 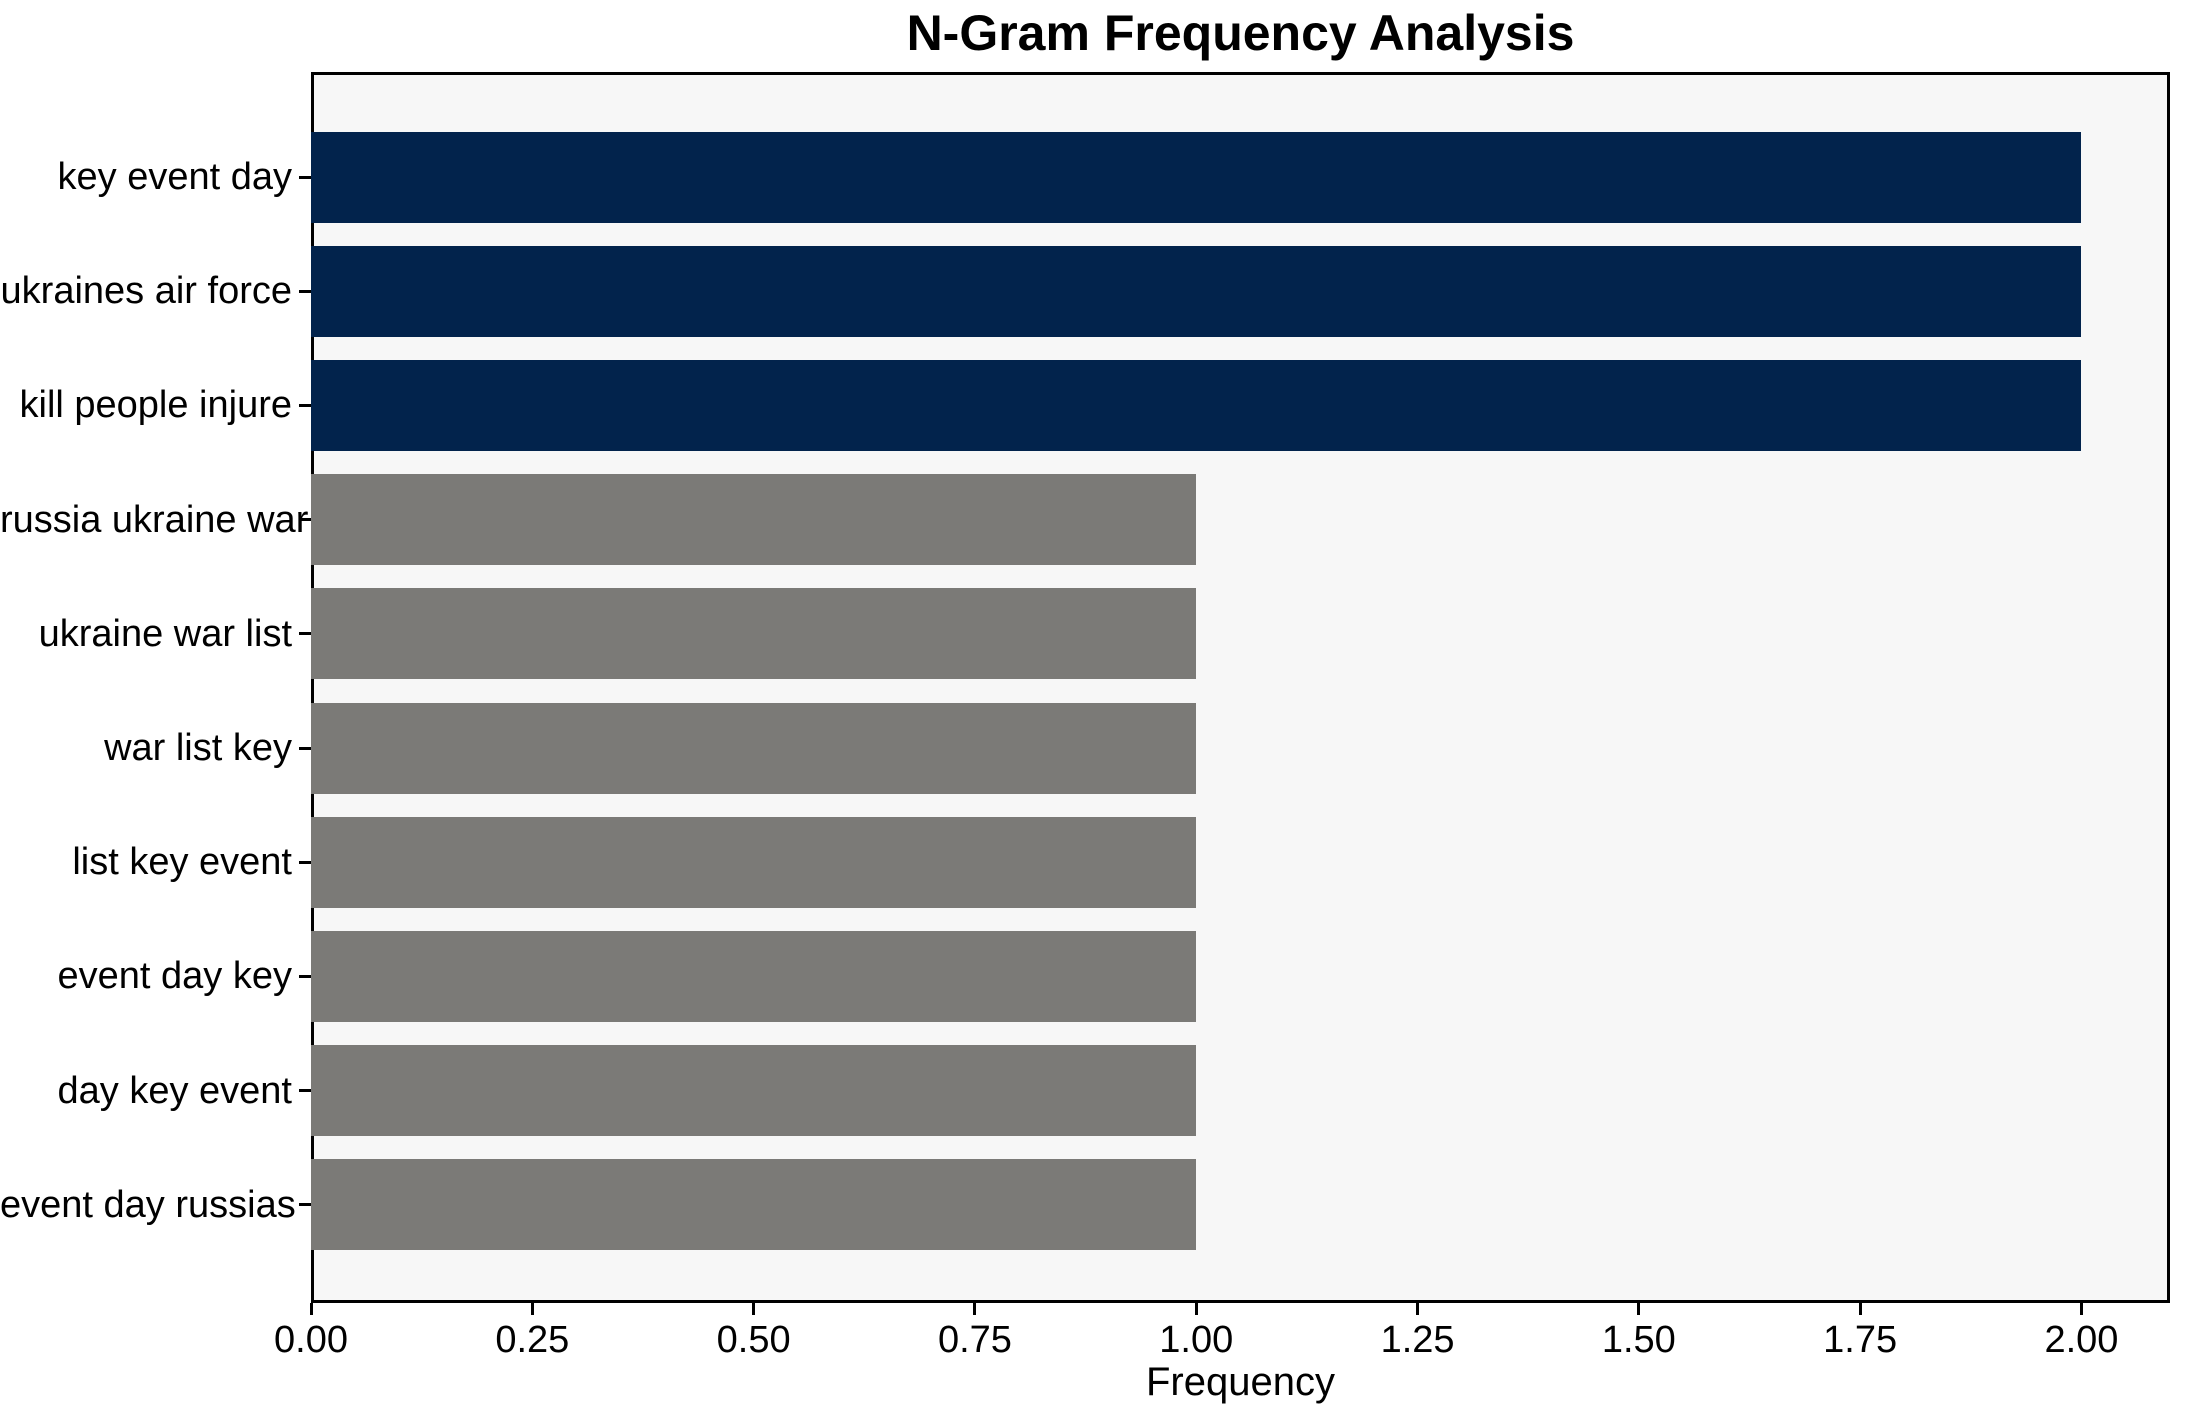 What do you see at coordinates (182, 862) in the screenshot?
I see `y-tick-label: list key event` at bounding box center [182, 862].